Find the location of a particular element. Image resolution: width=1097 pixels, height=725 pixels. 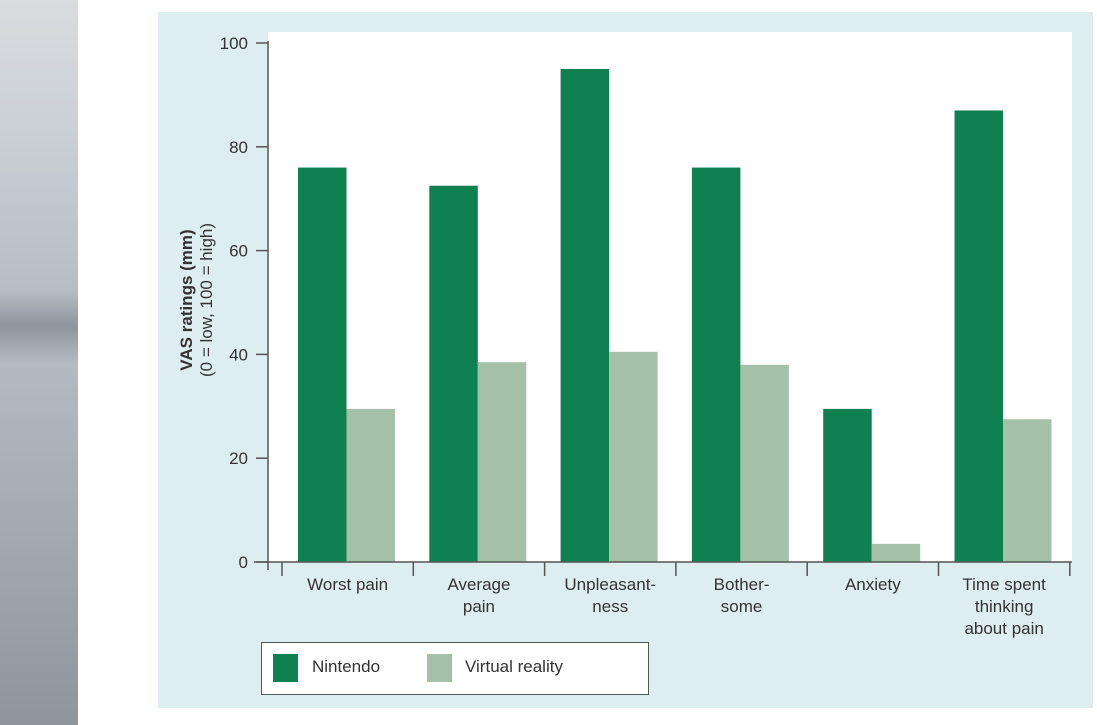

x-category-label: Anxiety is located at coordinates (873, 584).